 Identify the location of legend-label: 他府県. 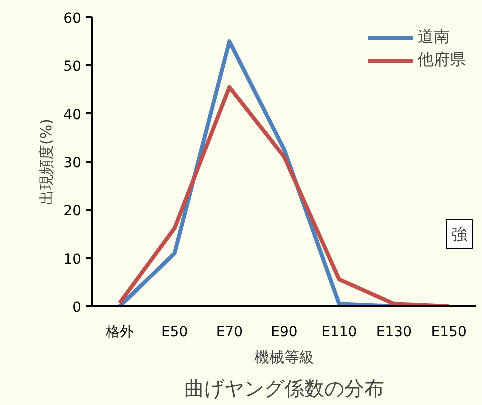
(442, 60).